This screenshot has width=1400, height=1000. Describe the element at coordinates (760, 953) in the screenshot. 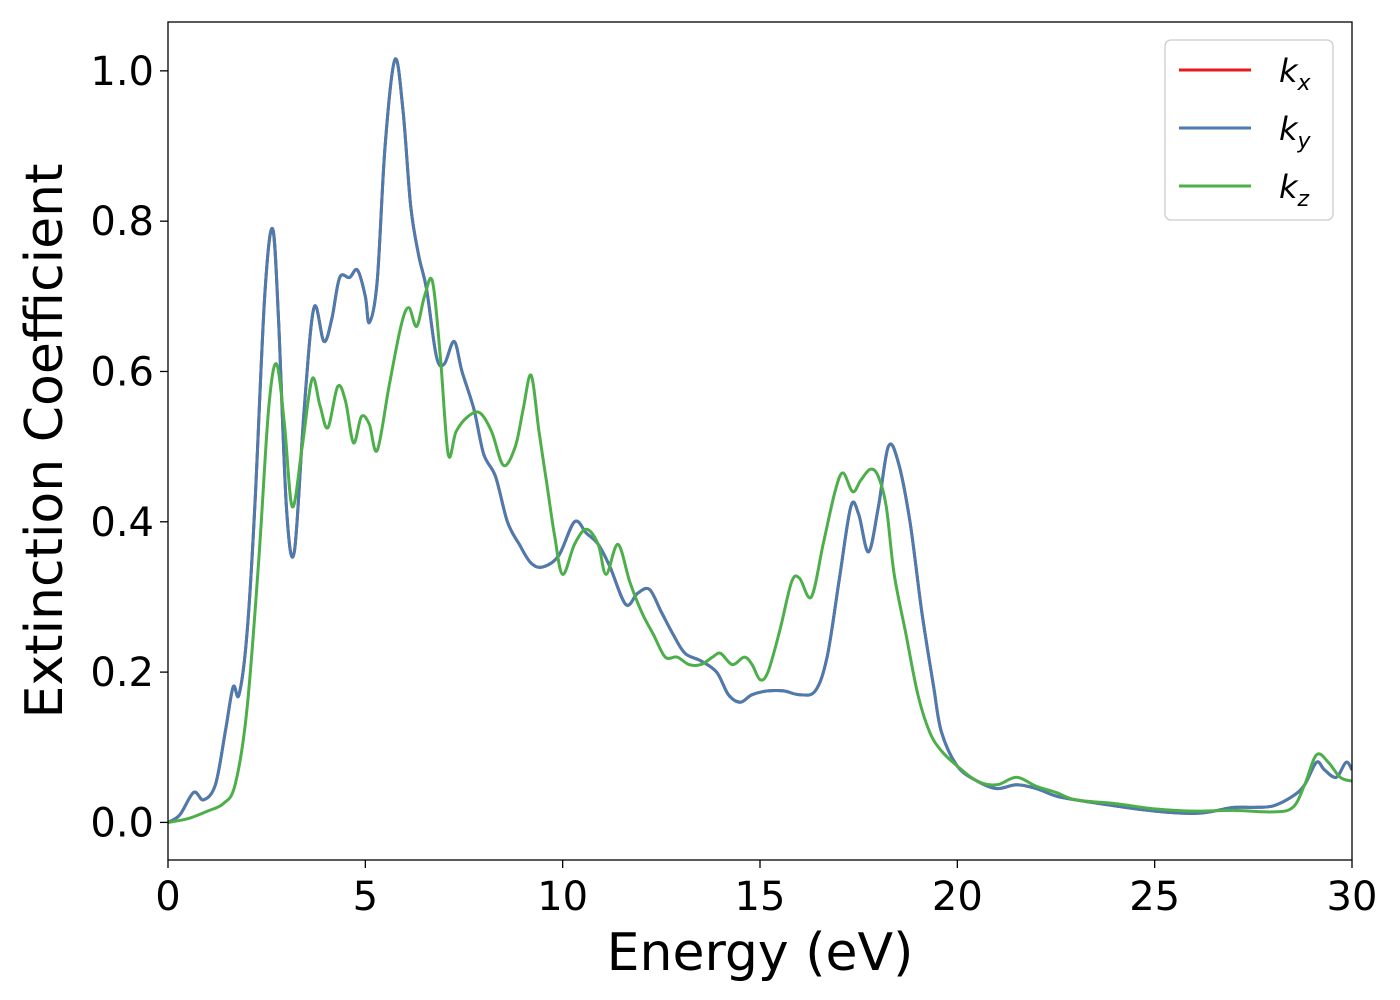

I see `x-axis-title: Energy (eV)` at that location.